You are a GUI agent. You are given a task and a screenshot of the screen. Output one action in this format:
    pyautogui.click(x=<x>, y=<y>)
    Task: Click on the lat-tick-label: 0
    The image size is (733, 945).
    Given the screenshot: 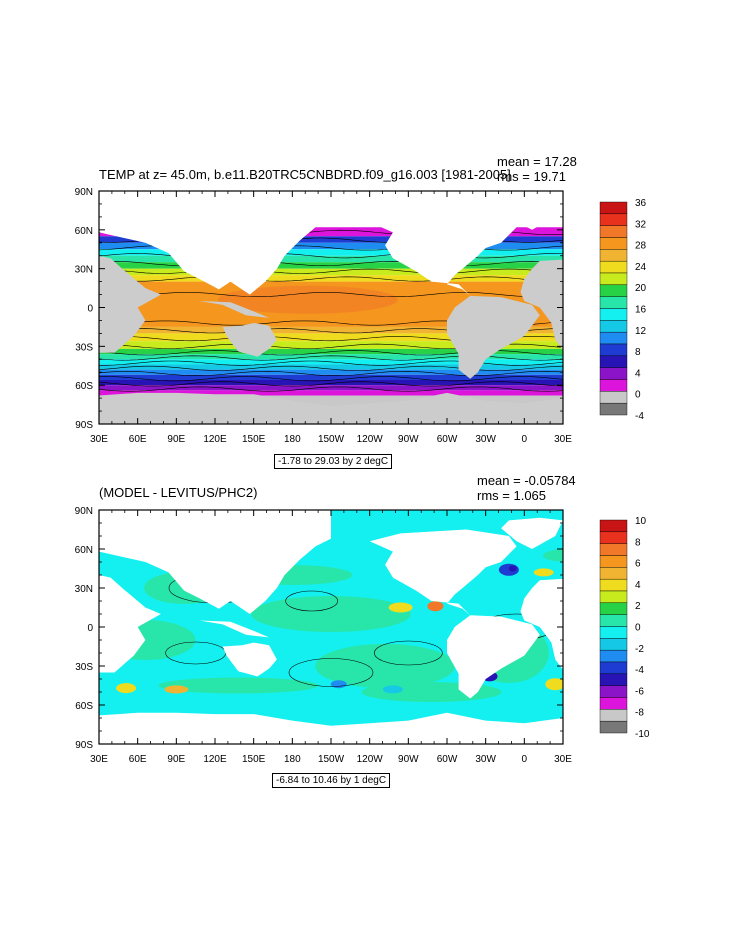 What is the action you would take?
    pyautogui.click(x=90, y=309)
    